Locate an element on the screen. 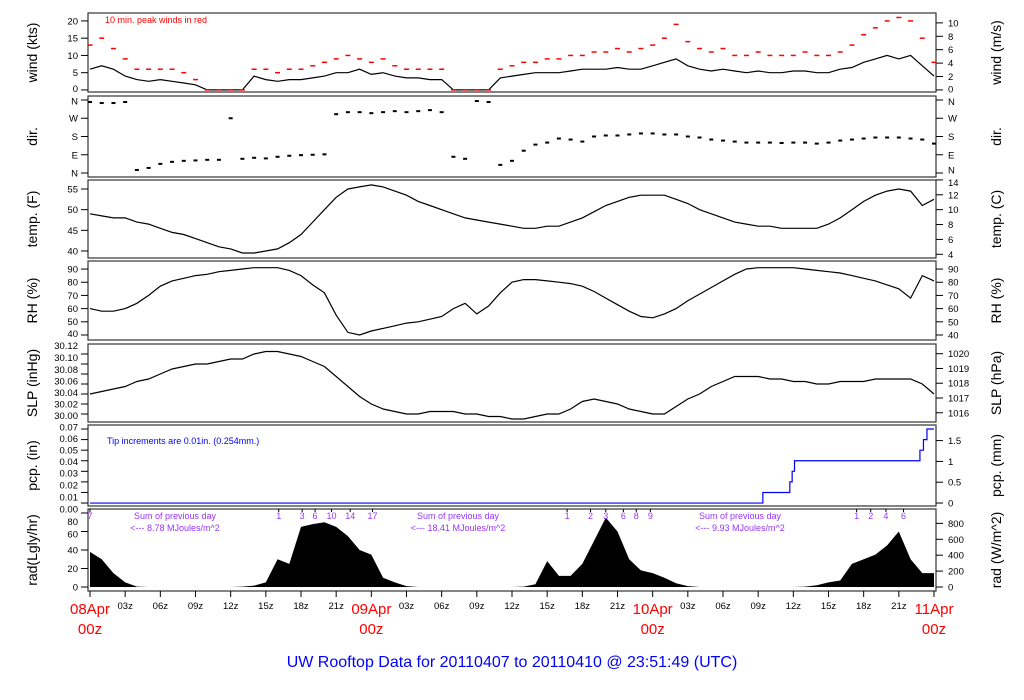  x-day-label: 08Apr is located at coordinates (90, 609).